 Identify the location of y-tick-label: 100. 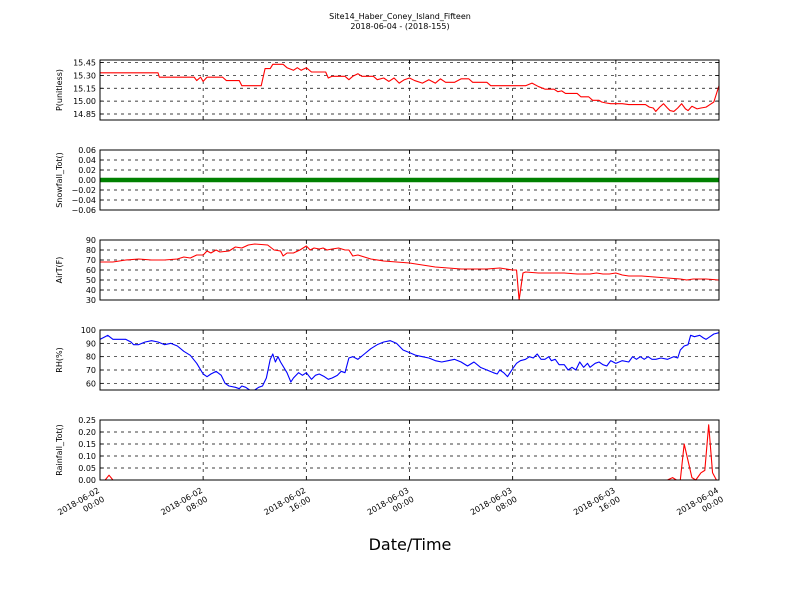
(88, 330).